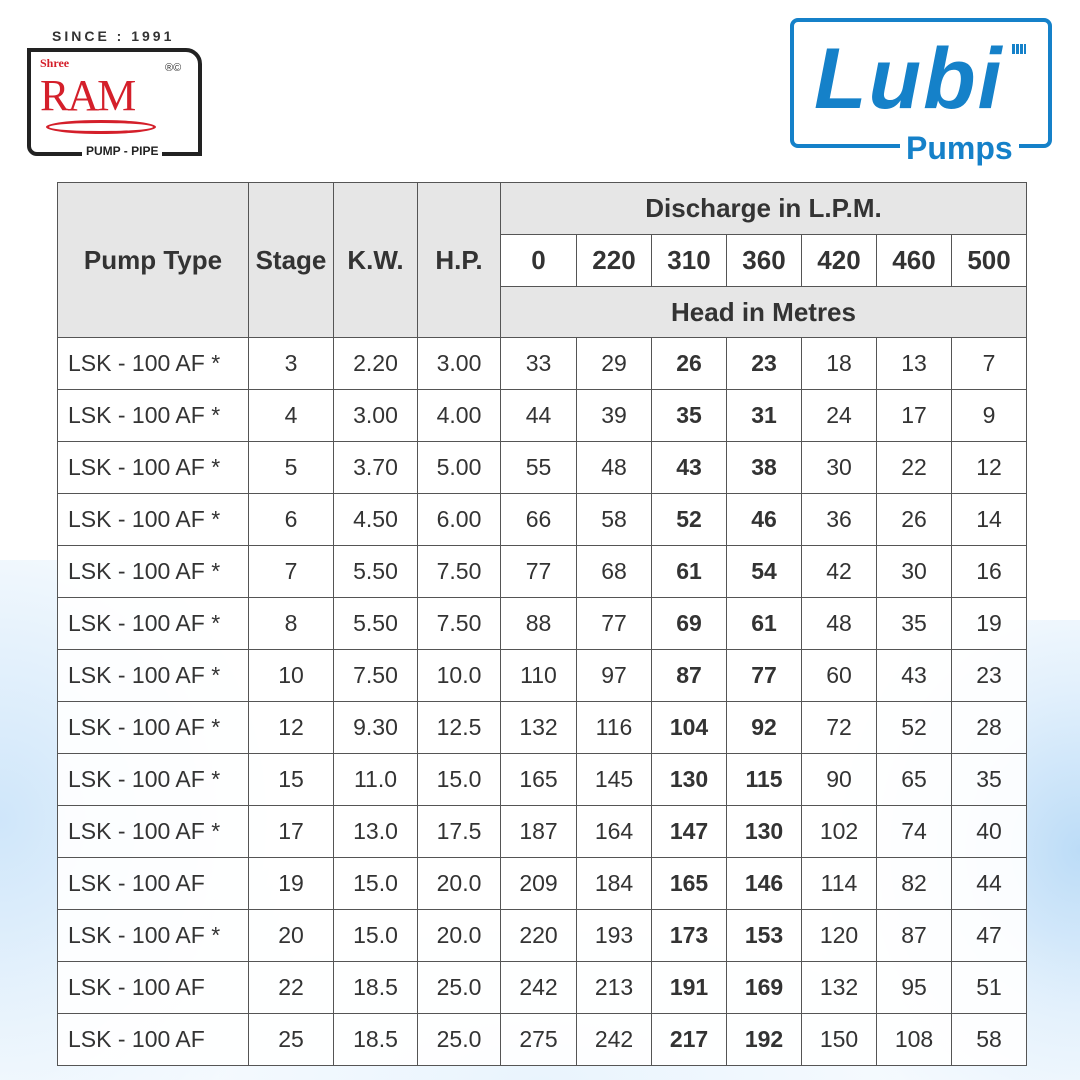 This screenshot has width=1080, height=1080. What do you see at coordinates (839, 831) in the screenshot?
I see `cell-head: 102` at bounding box center [839, 831].